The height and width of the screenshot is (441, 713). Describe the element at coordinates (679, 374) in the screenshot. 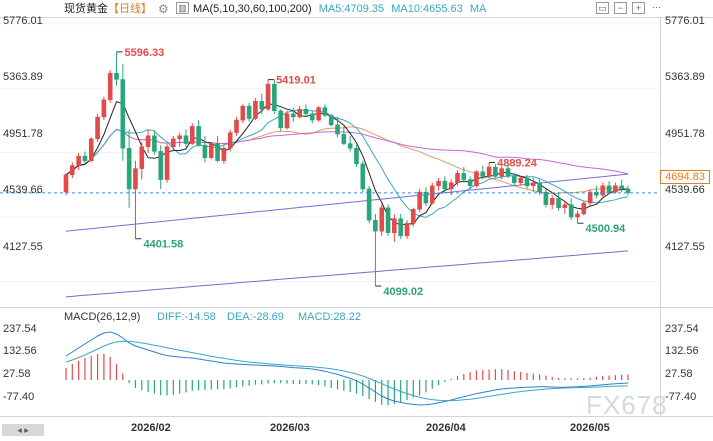

I see `macd-tick-right-2: 27.58` at that location.